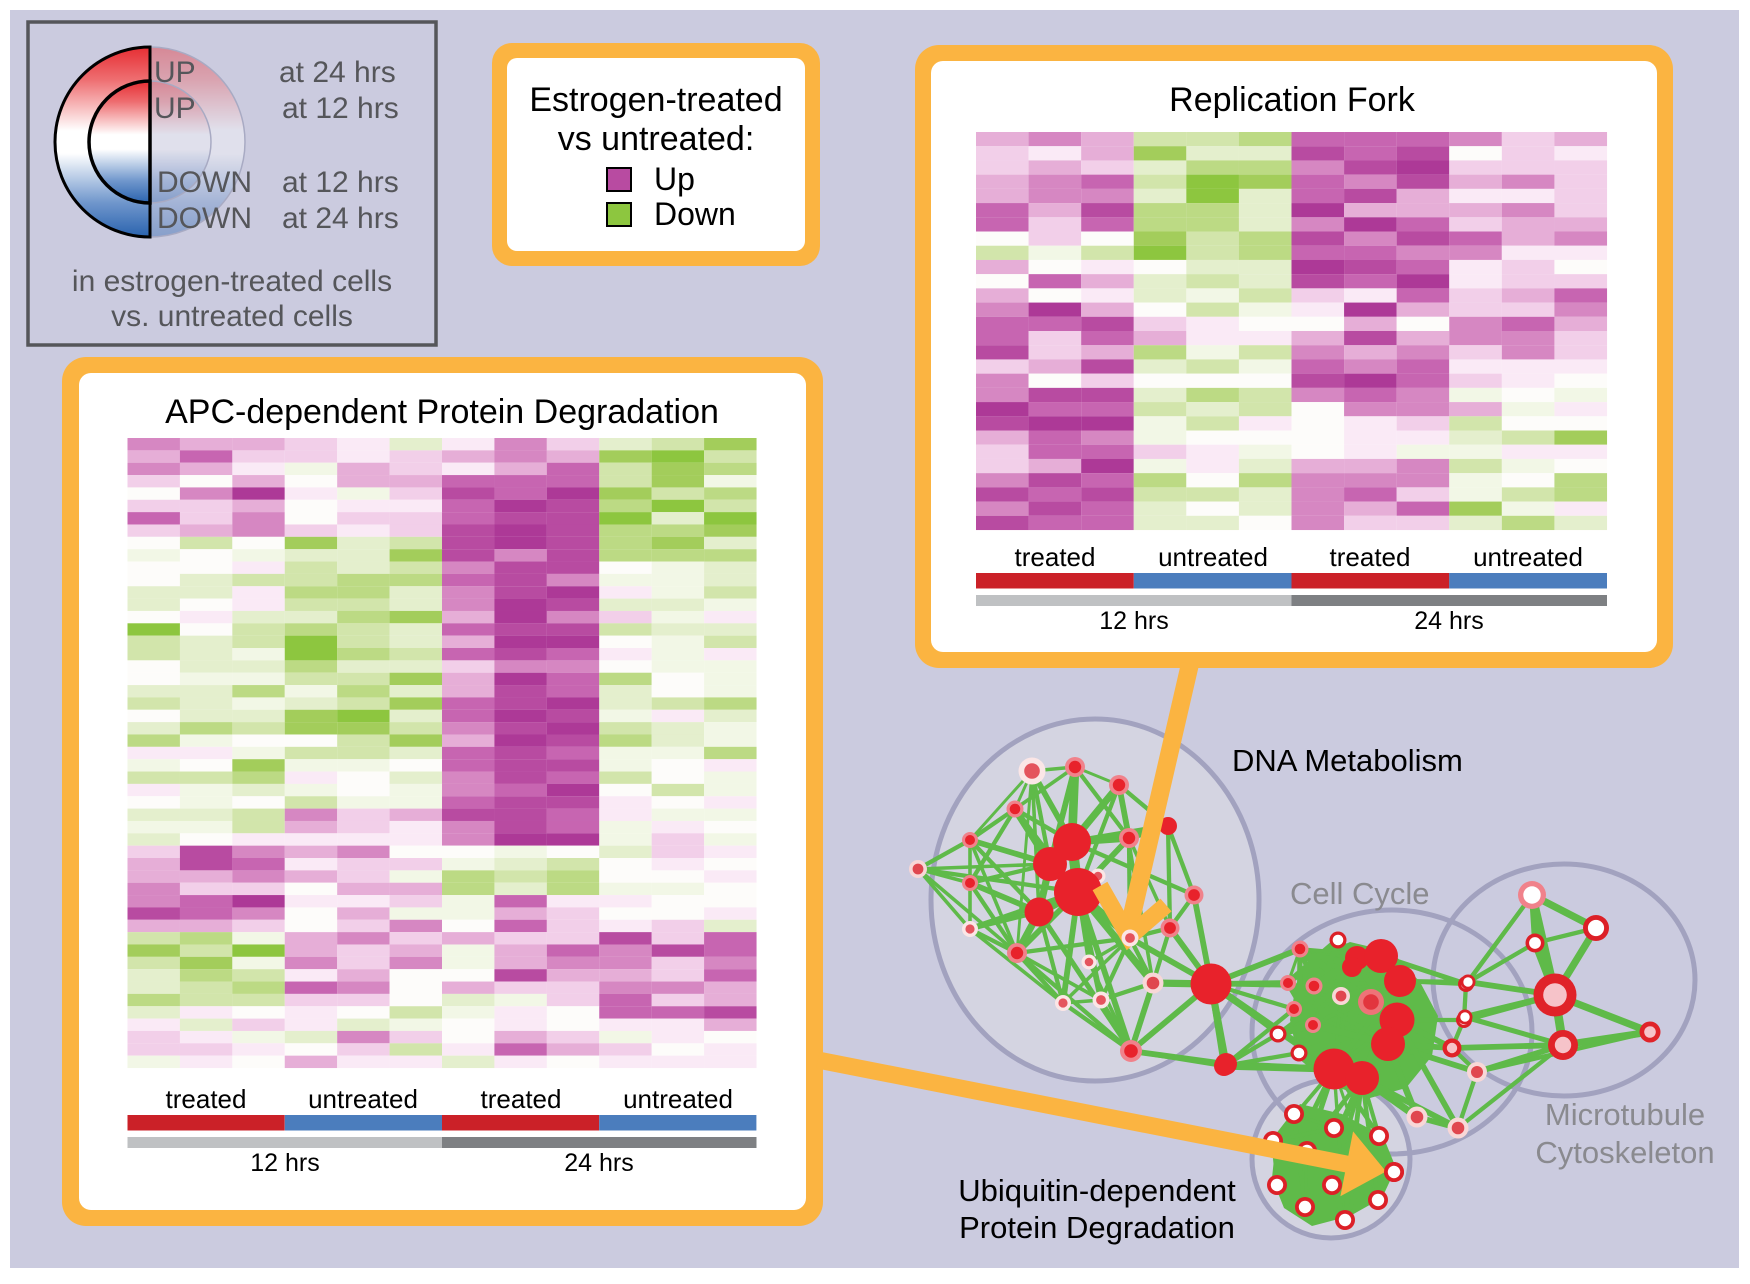  Describe the element at coordinates (655, 100) in the screenshot. I see `svg-text: Estrogen-treated` at that location.